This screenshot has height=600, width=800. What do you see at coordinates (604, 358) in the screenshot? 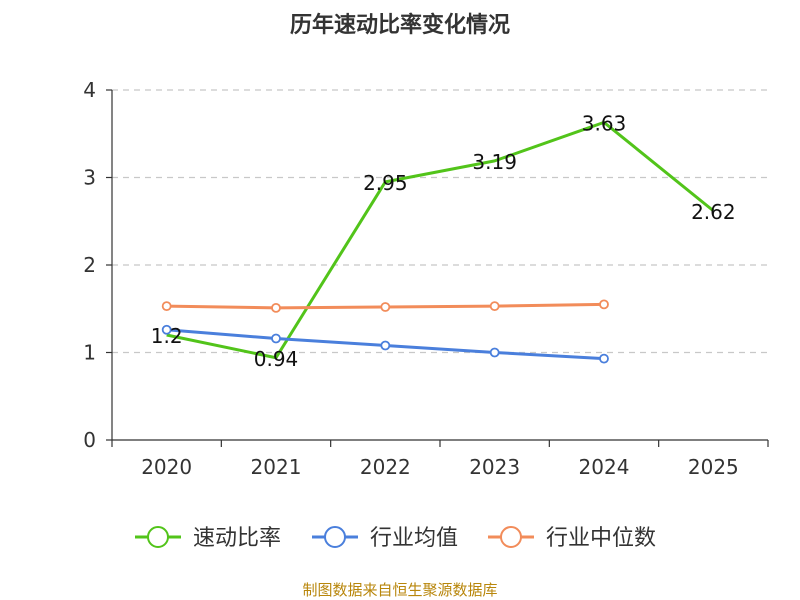
I see `series-1-point-2024` at bounding box center [604, 358].